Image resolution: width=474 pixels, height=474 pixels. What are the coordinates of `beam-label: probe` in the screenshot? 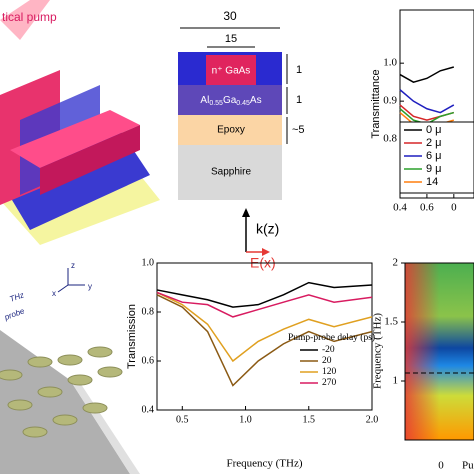 It's located at (14, 314).